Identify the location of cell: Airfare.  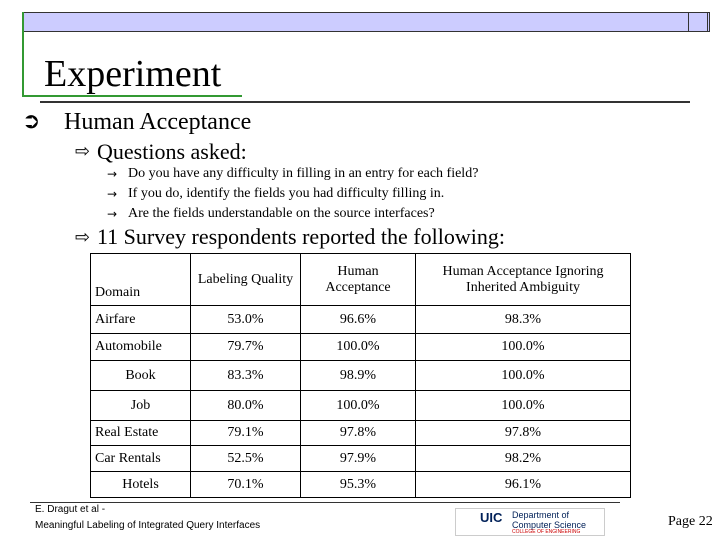
(140, 319).